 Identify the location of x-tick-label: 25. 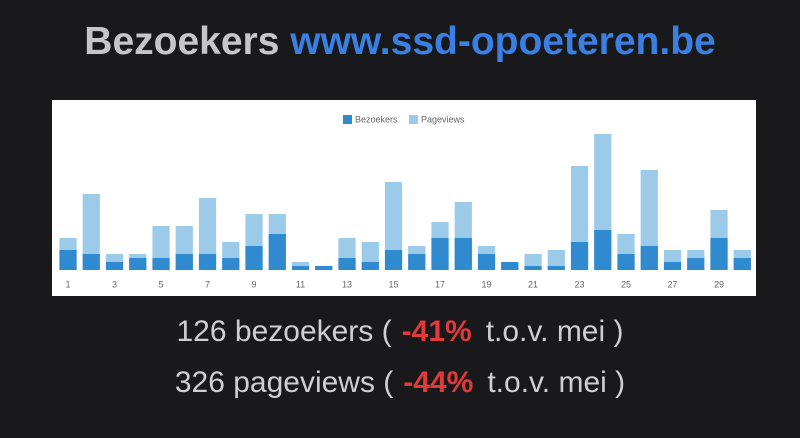
(626, 284).